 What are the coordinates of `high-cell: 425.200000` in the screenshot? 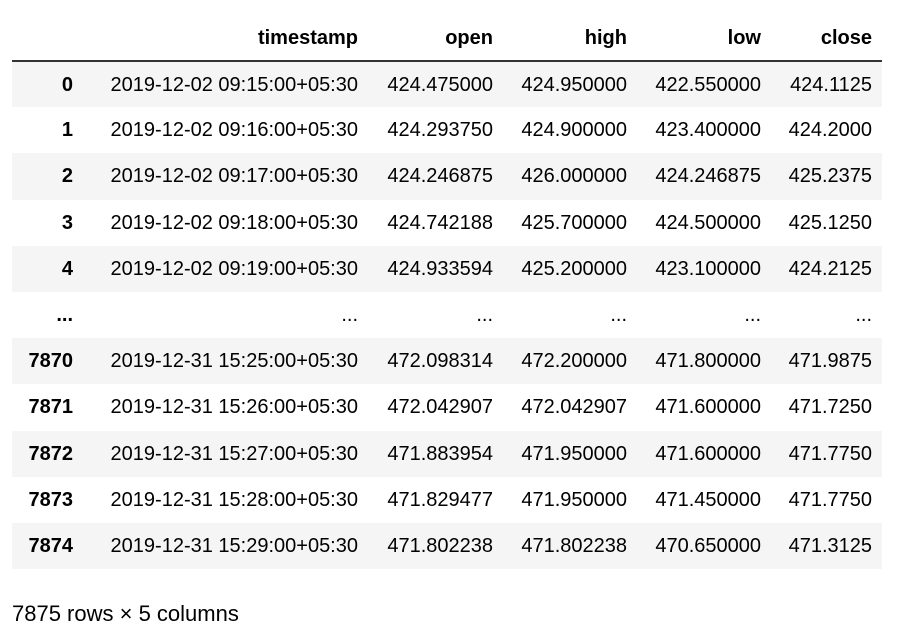 It's located at (574, 268).